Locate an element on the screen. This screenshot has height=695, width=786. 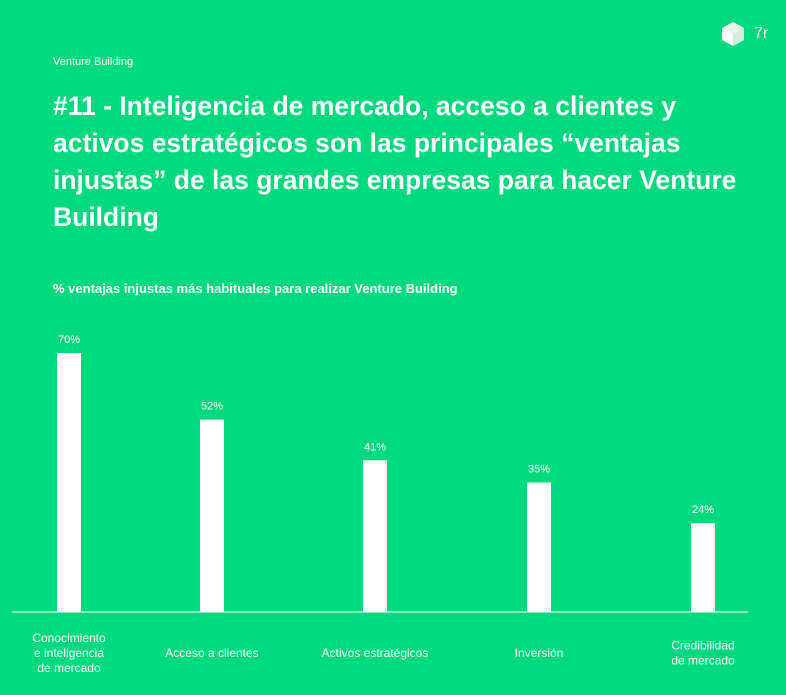
data-label: 24% is located at coordinates (703, 510).